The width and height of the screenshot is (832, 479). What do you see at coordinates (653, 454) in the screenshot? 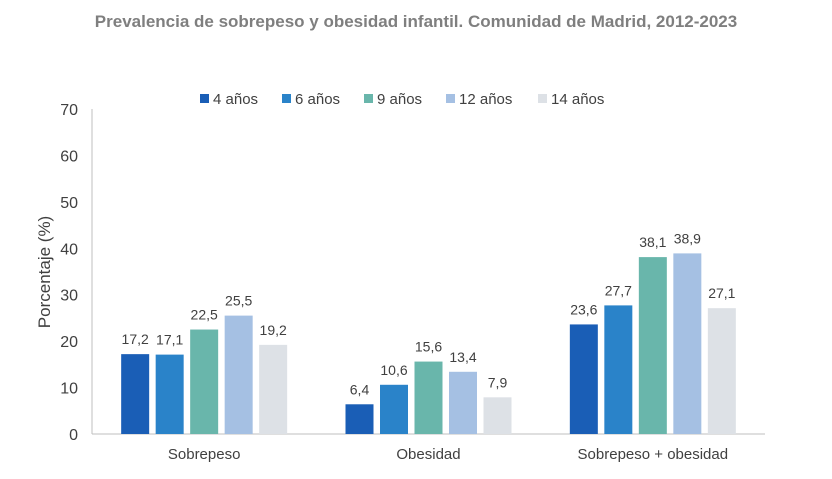
I see `x-tick-label: Sobrepeso + obesidad` at bounding box center [653, 454].